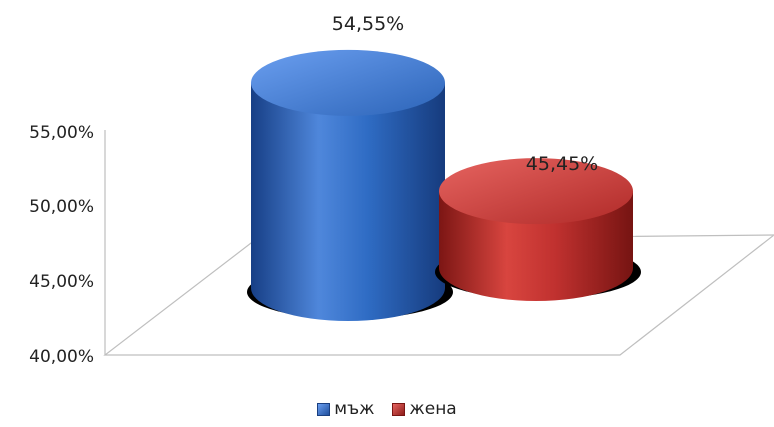  I want to click on data-label-male: 54,55%, so click(368, 24).